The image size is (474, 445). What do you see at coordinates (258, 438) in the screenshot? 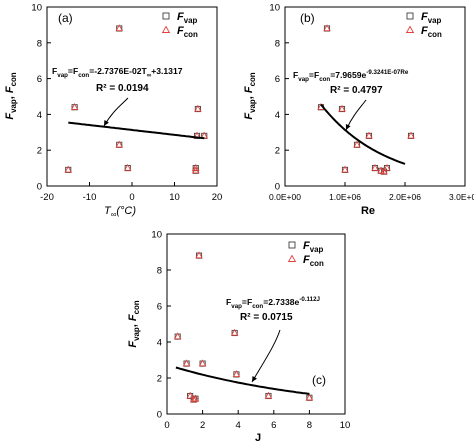
I see `x-axis-label: J` at bounding box center [258, 438].